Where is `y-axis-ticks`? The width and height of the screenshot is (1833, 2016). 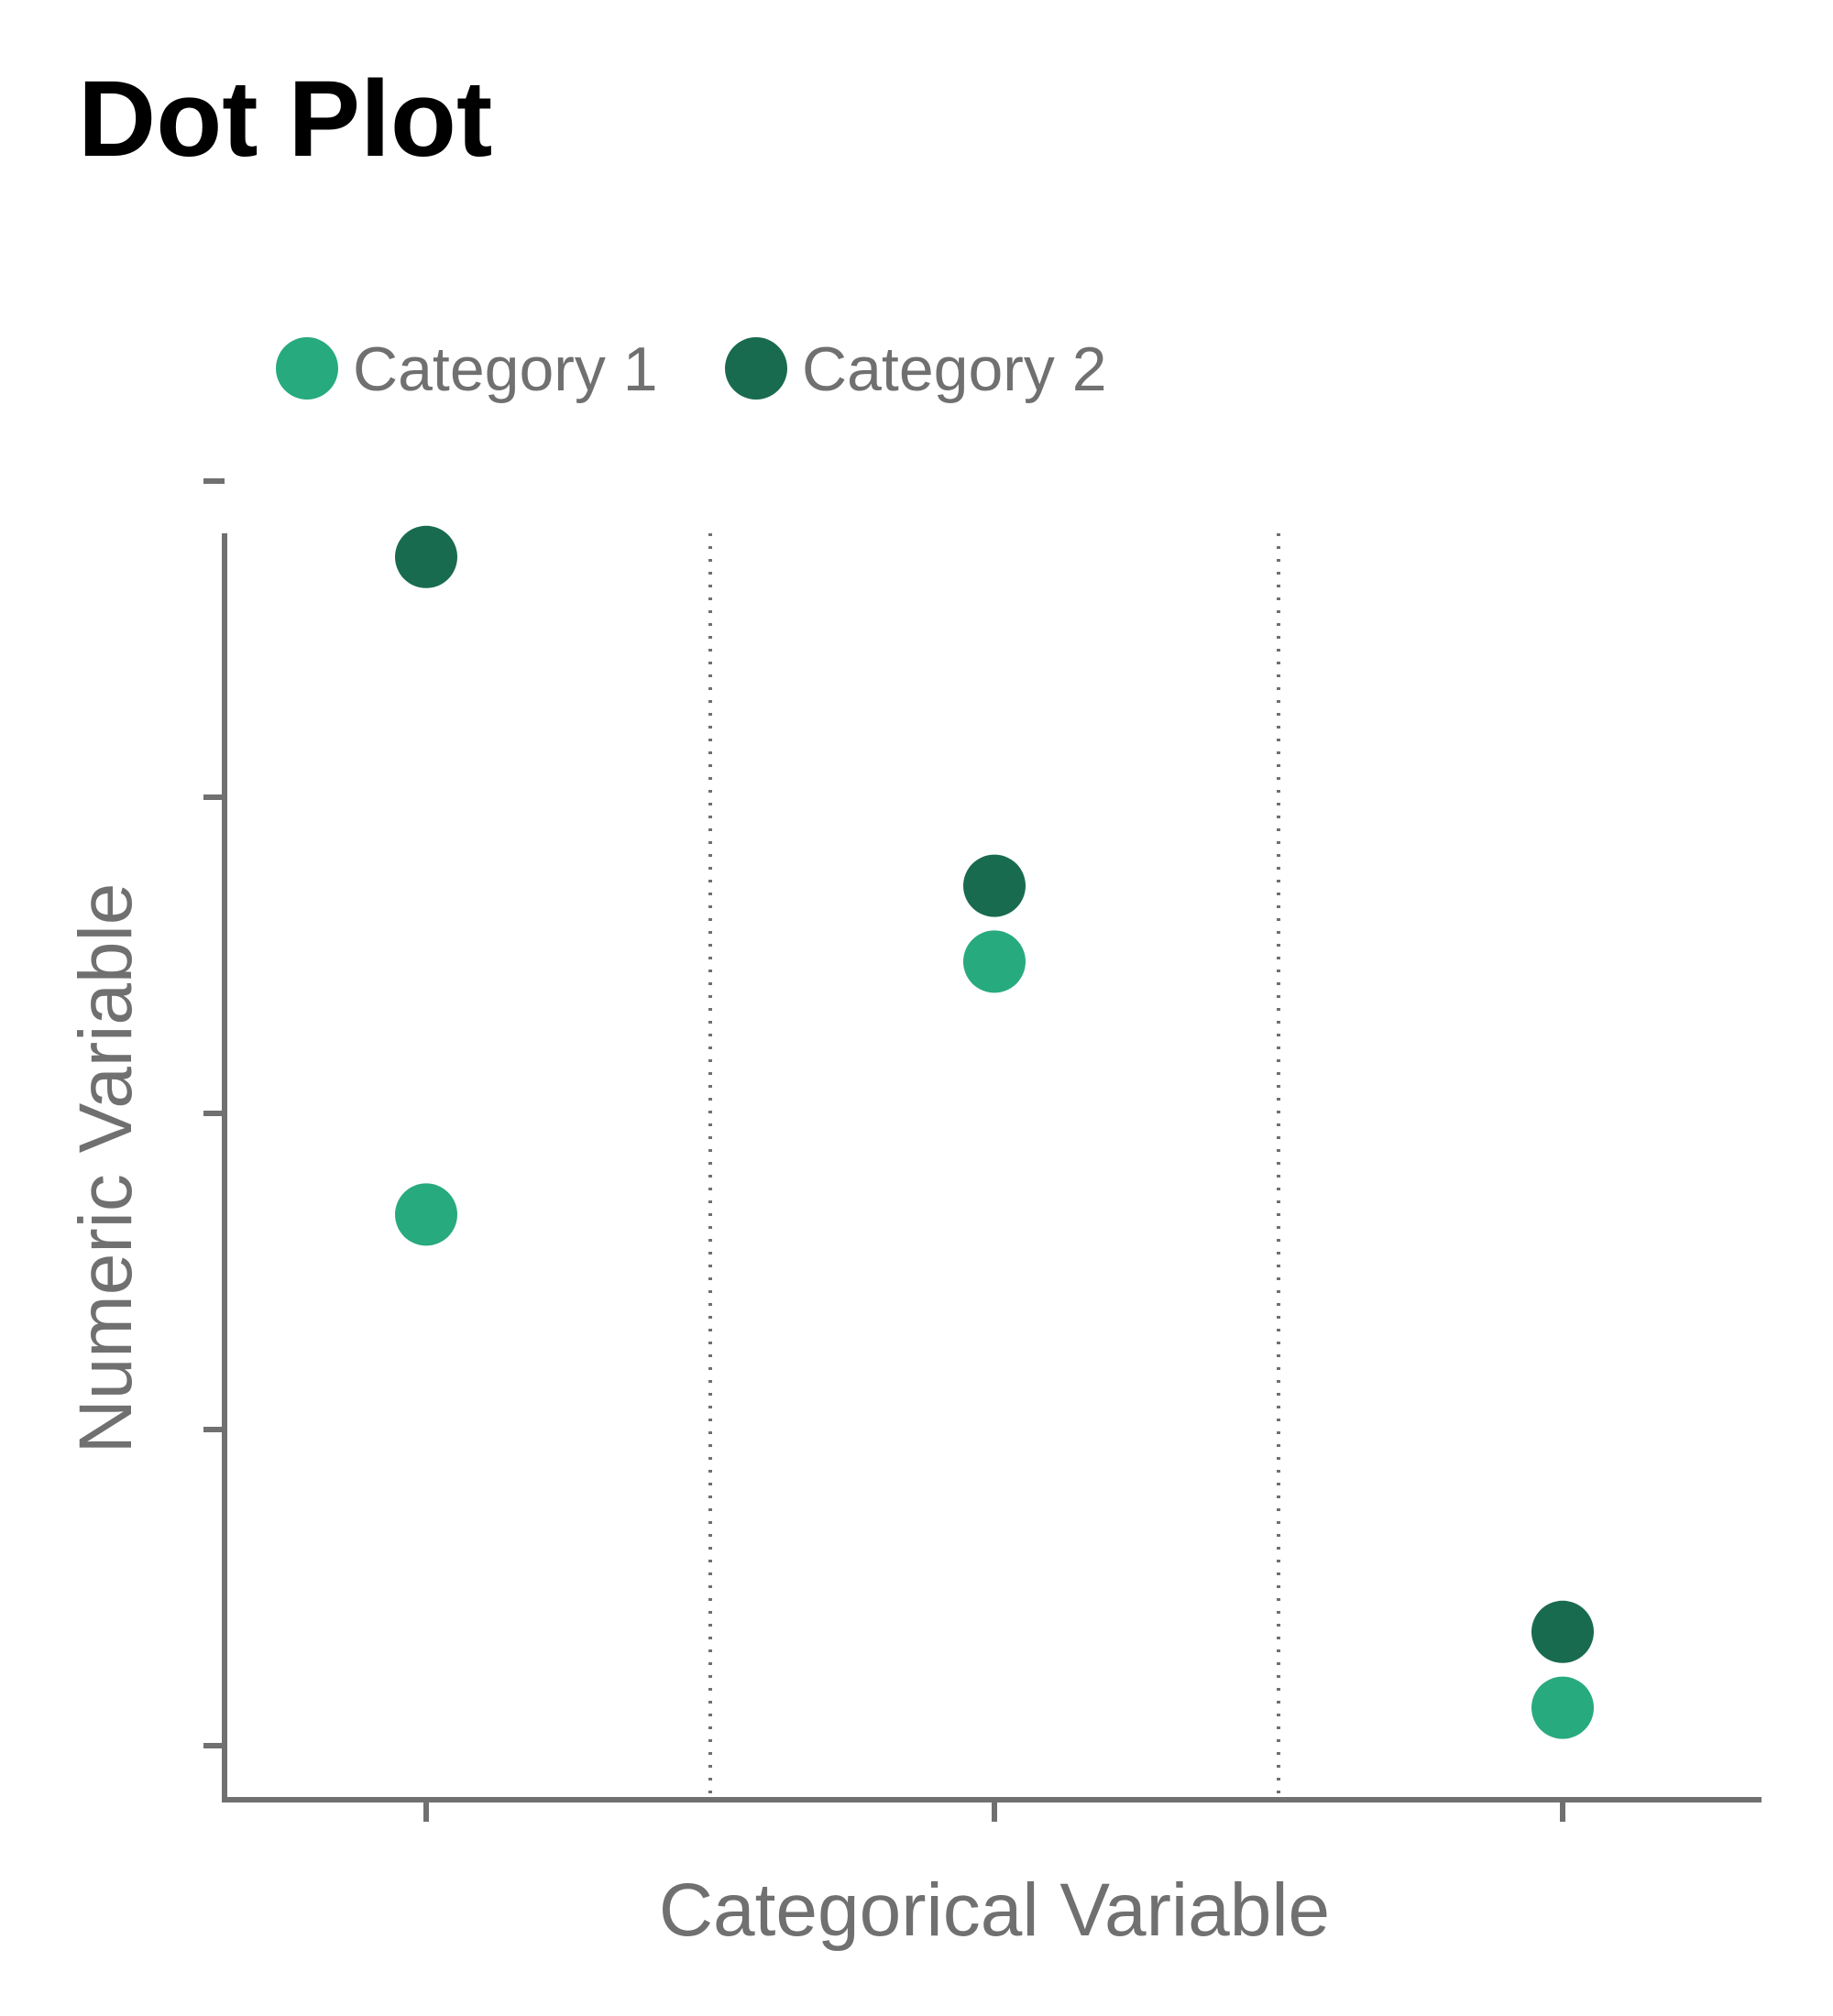 y-axis-ticks is located at coordinates (214, 1113).